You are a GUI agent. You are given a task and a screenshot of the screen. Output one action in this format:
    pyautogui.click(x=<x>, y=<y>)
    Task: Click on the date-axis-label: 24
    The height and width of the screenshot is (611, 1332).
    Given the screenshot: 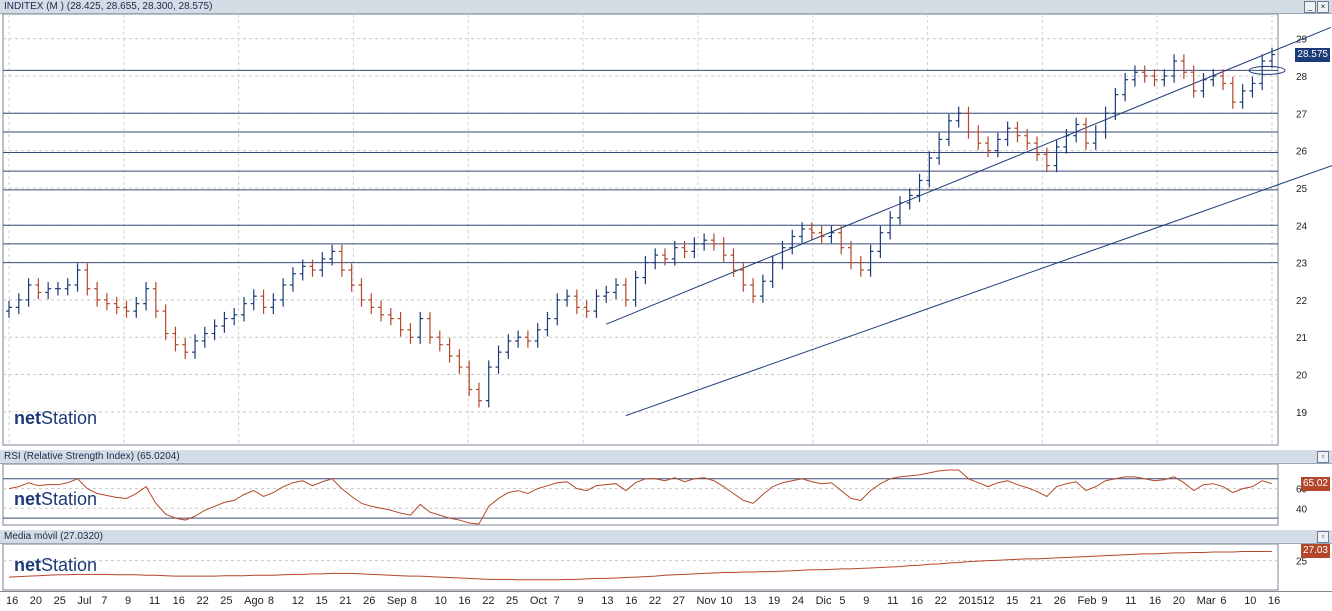 What is the action you would take?
    pyautogui.click(x=798, y=601)
    